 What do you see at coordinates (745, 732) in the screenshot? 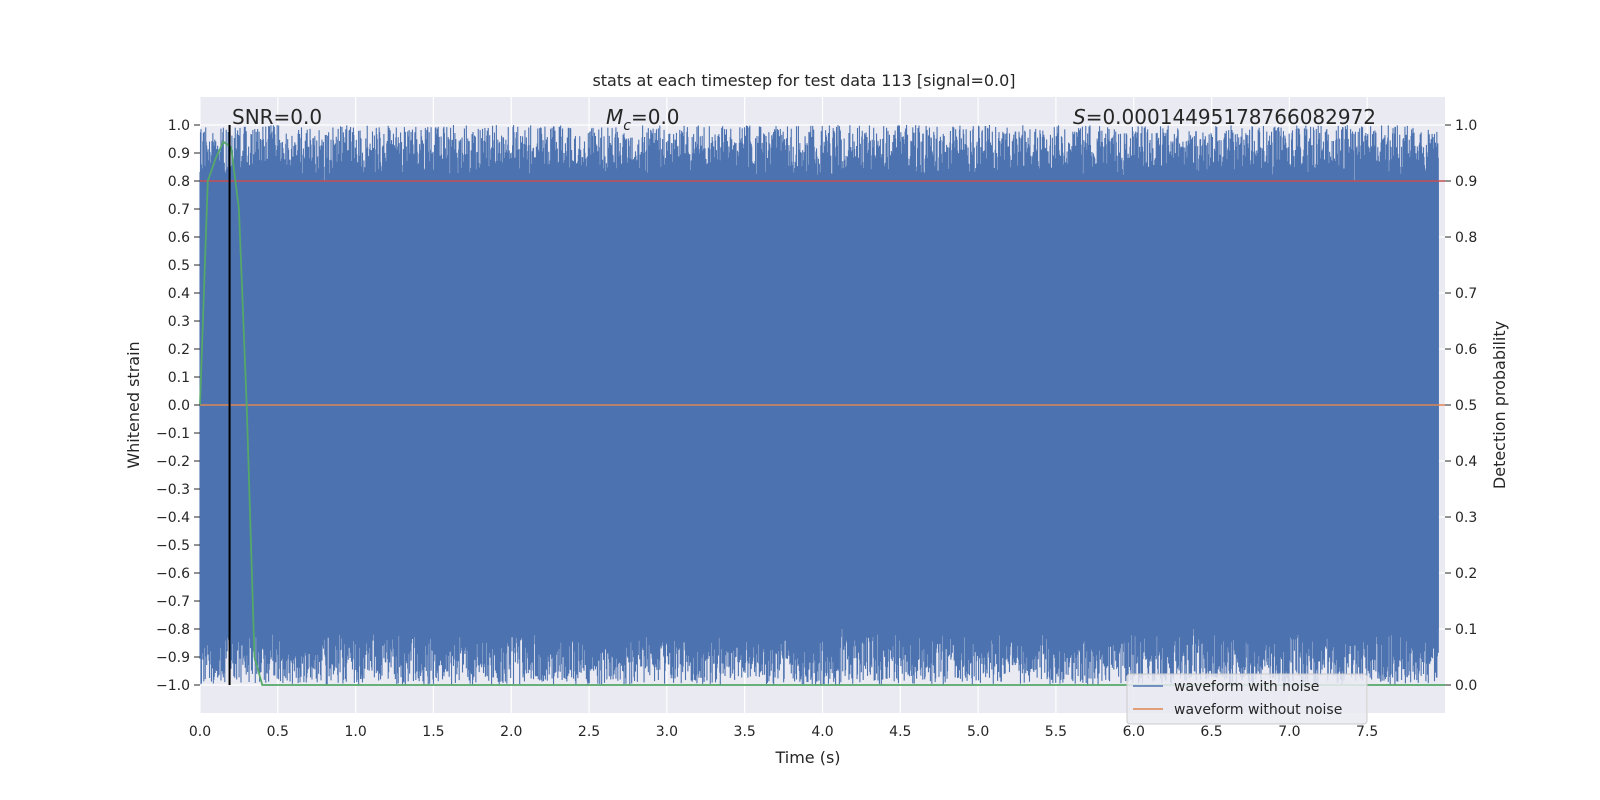
I see `x-tick-label: 3.5` at bounding box center [745, 732].